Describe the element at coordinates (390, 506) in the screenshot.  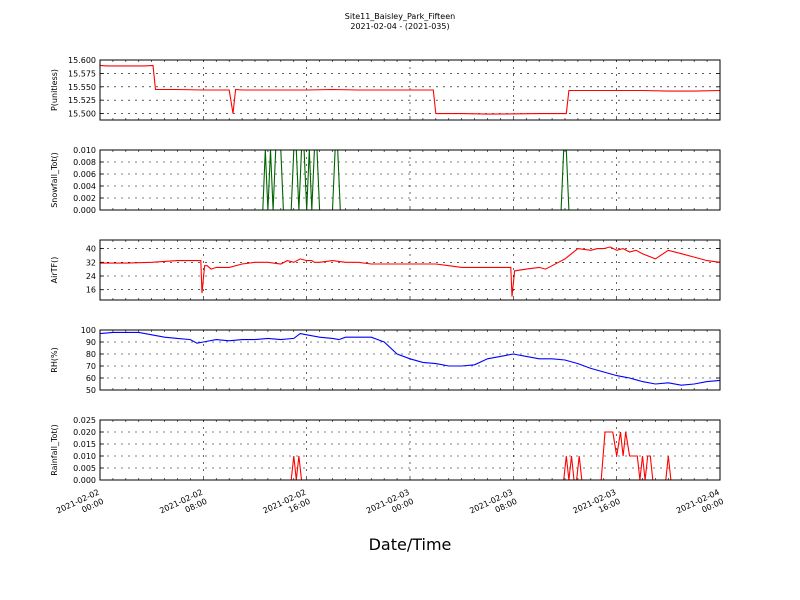
I see `x-tick-label: 2021-02-0300:00` at that location.